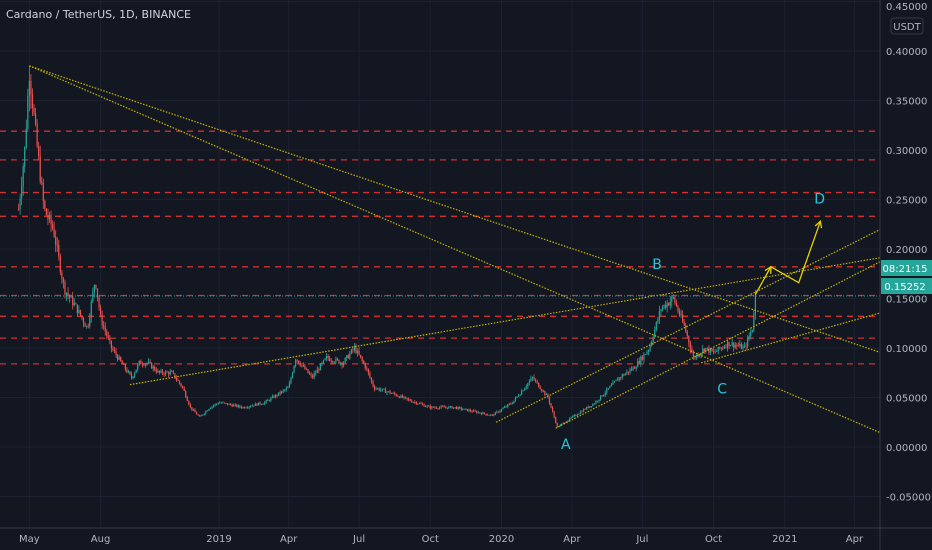  I want to click on last-price-badge, so click(906, 286).